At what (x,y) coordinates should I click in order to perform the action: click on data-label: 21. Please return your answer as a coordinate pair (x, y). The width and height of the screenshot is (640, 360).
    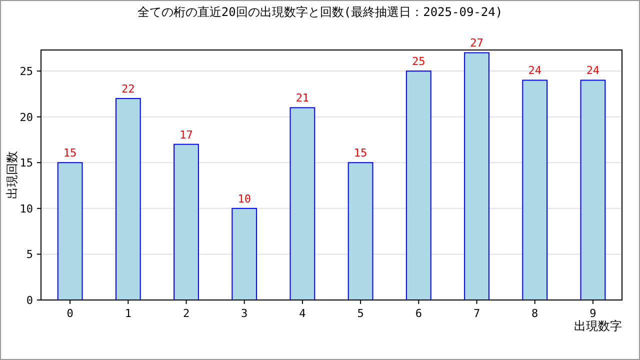
    Looking at the image, I should click on (303, 98).